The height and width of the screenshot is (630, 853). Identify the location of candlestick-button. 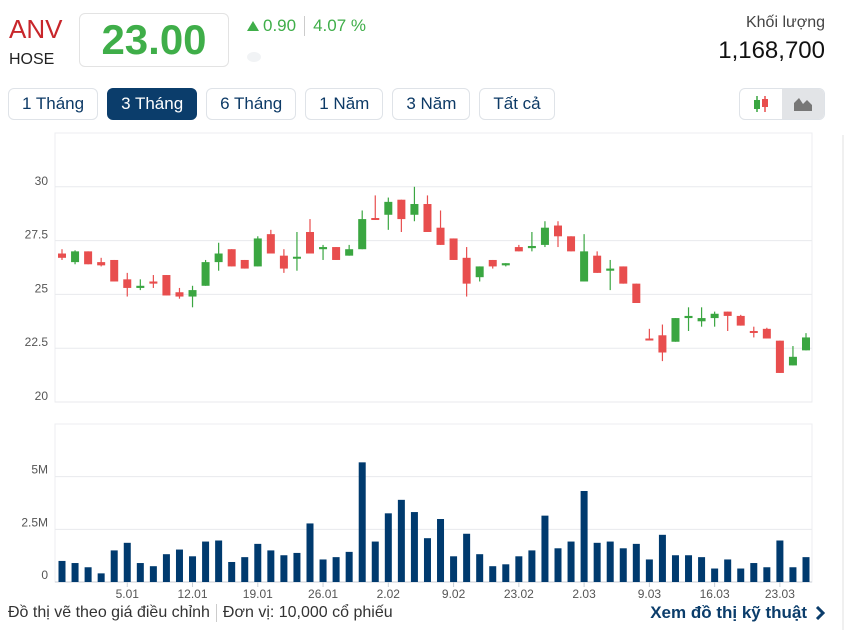
(761, 104).